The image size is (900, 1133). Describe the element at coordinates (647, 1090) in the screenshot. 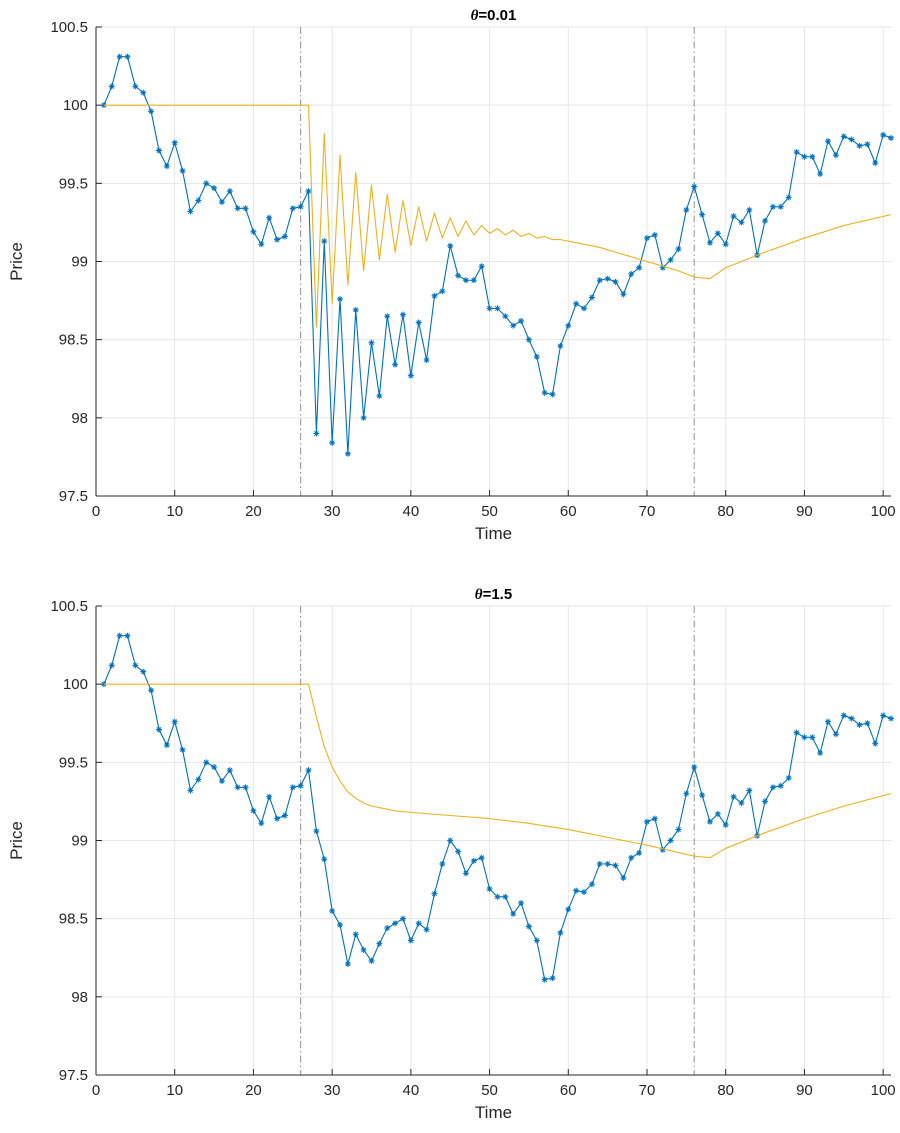

I see `x-tick-label: 70` at that location.